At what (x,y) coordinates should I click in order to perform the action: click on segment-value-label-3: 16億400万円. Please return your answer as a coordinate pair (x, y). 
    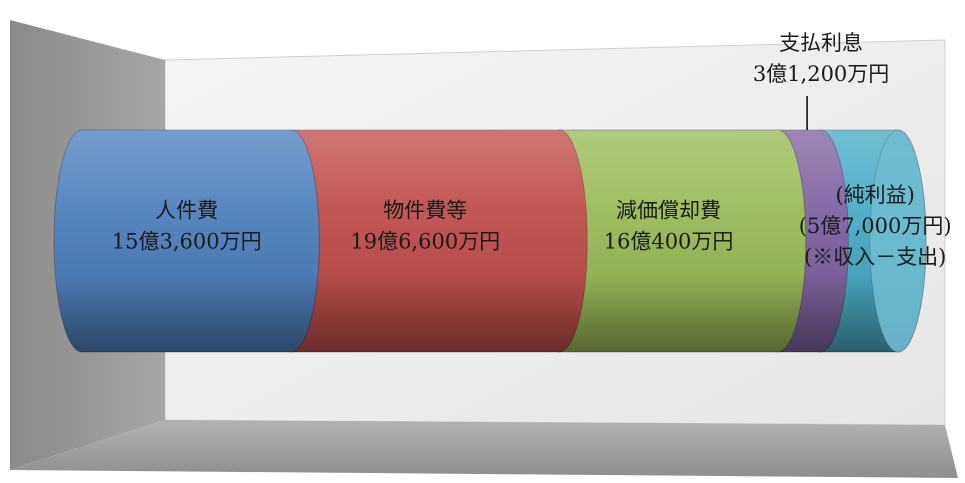
    Looking at the image, I should click on (669, 242).